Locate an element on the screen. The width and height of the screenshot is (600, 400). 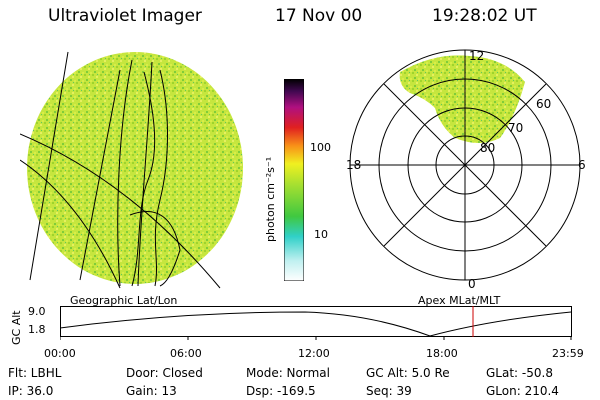
apex-panel-label: Apex MLat/MLT is located at coordinates (459, 300).